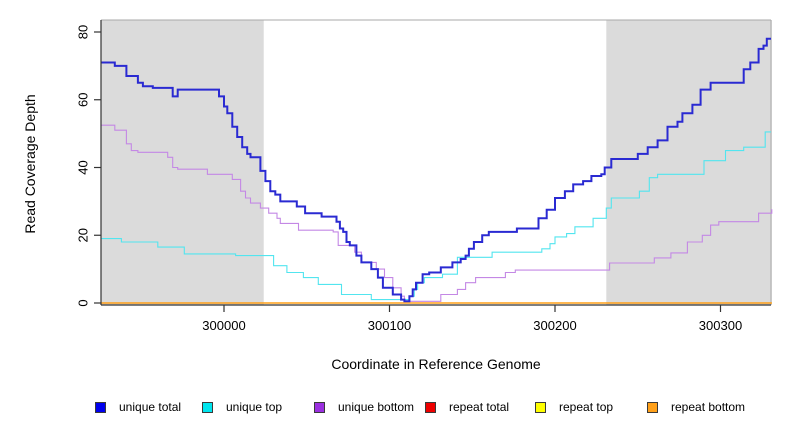 This screenshot has width=792, height=432. Describe the element at coordinates (30, 164) in the screenshot. I see `y-axis-title: Read Coverage Depth` at that location.